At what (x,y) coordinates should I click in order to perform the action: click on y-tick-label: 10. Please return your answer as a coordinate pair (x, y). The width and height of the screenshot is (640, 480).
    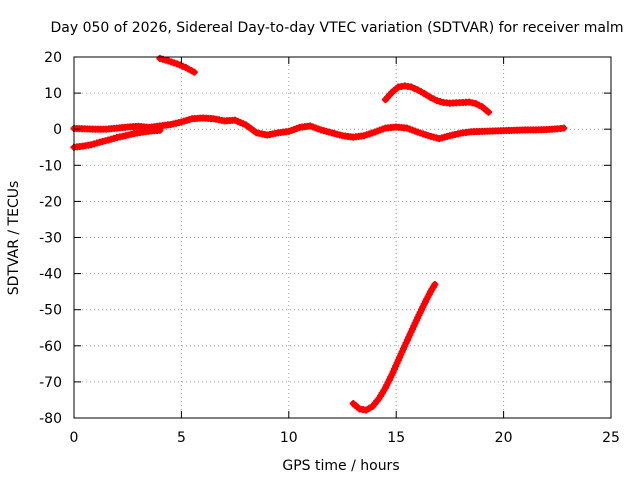
    Looking at the image, I should click on (53, 94).